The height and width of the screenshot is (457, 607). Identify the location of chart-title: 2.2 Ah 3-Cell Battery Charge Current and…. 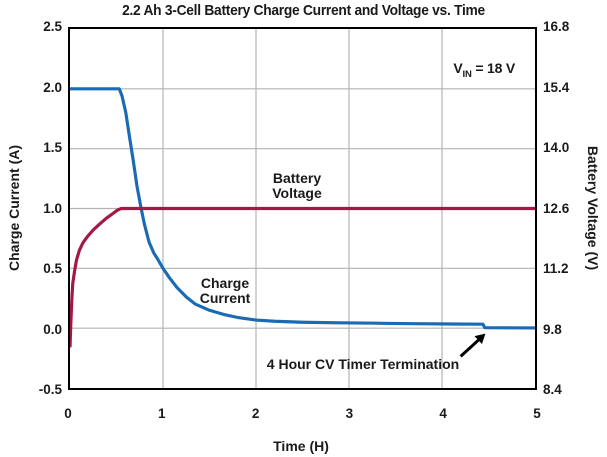
(303, 10).